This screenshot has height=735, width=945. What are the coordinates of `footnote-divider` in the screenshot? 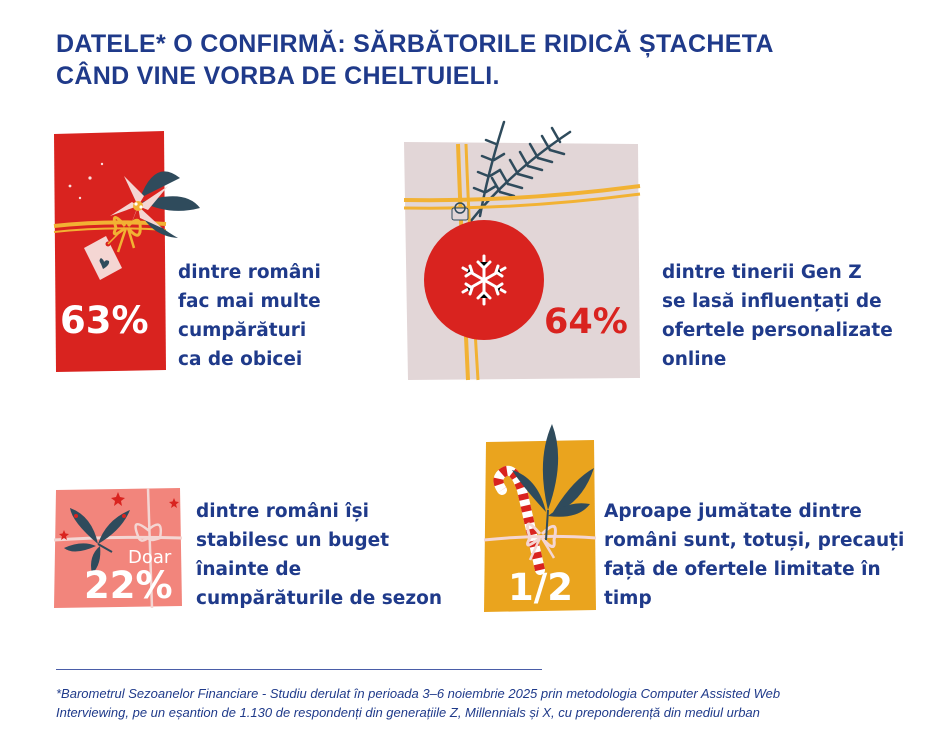 It's located at (299, 669).